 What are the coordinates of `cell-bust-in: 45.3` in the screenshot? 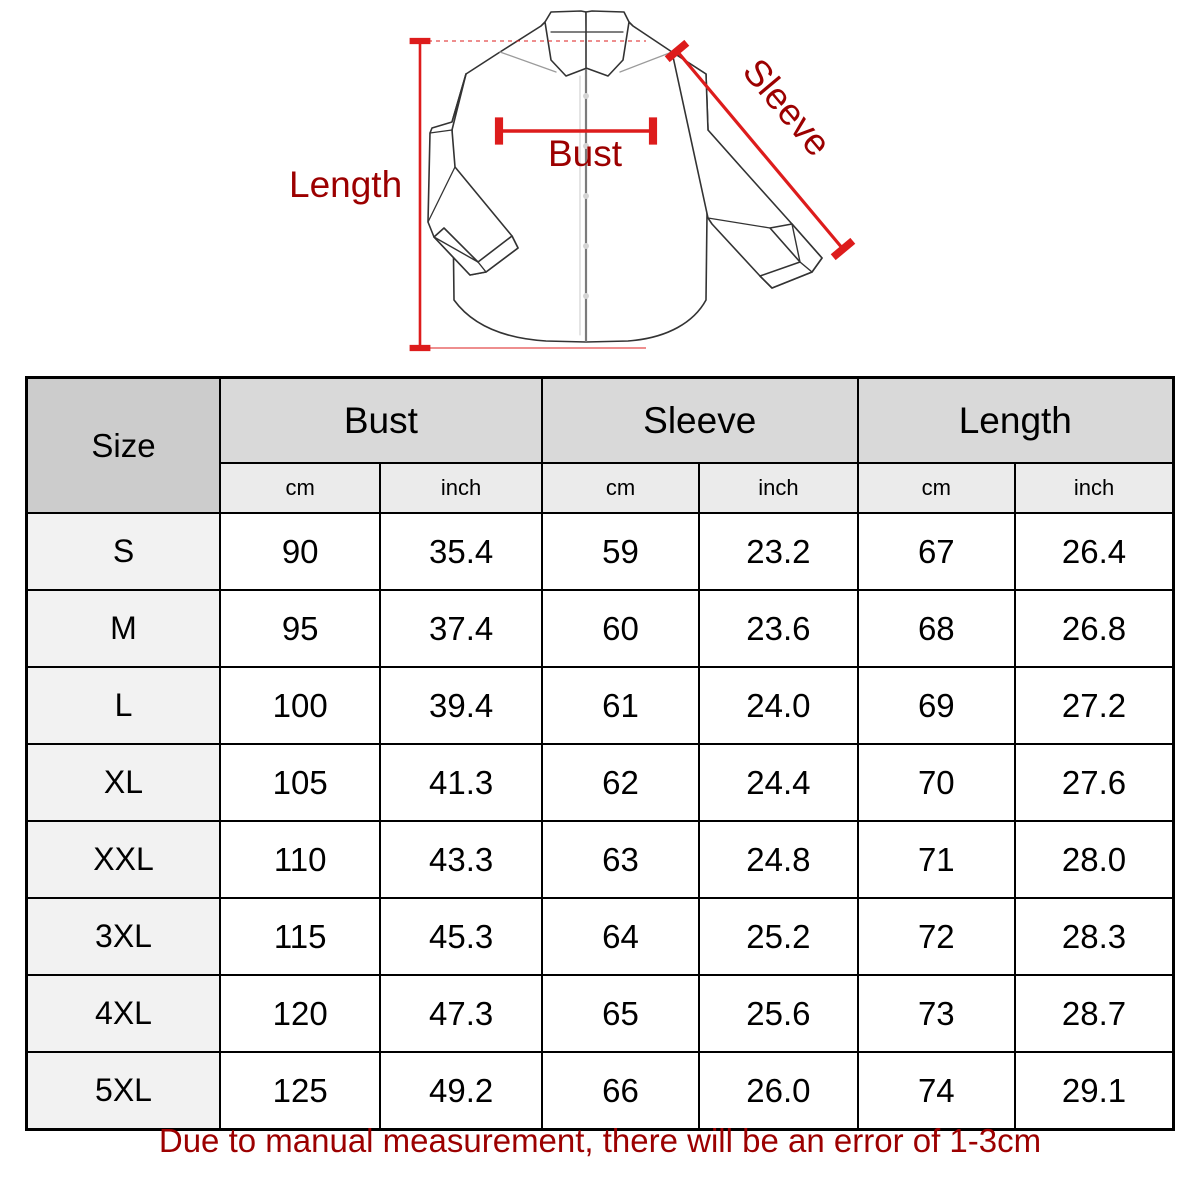 It's located at (461, 936).